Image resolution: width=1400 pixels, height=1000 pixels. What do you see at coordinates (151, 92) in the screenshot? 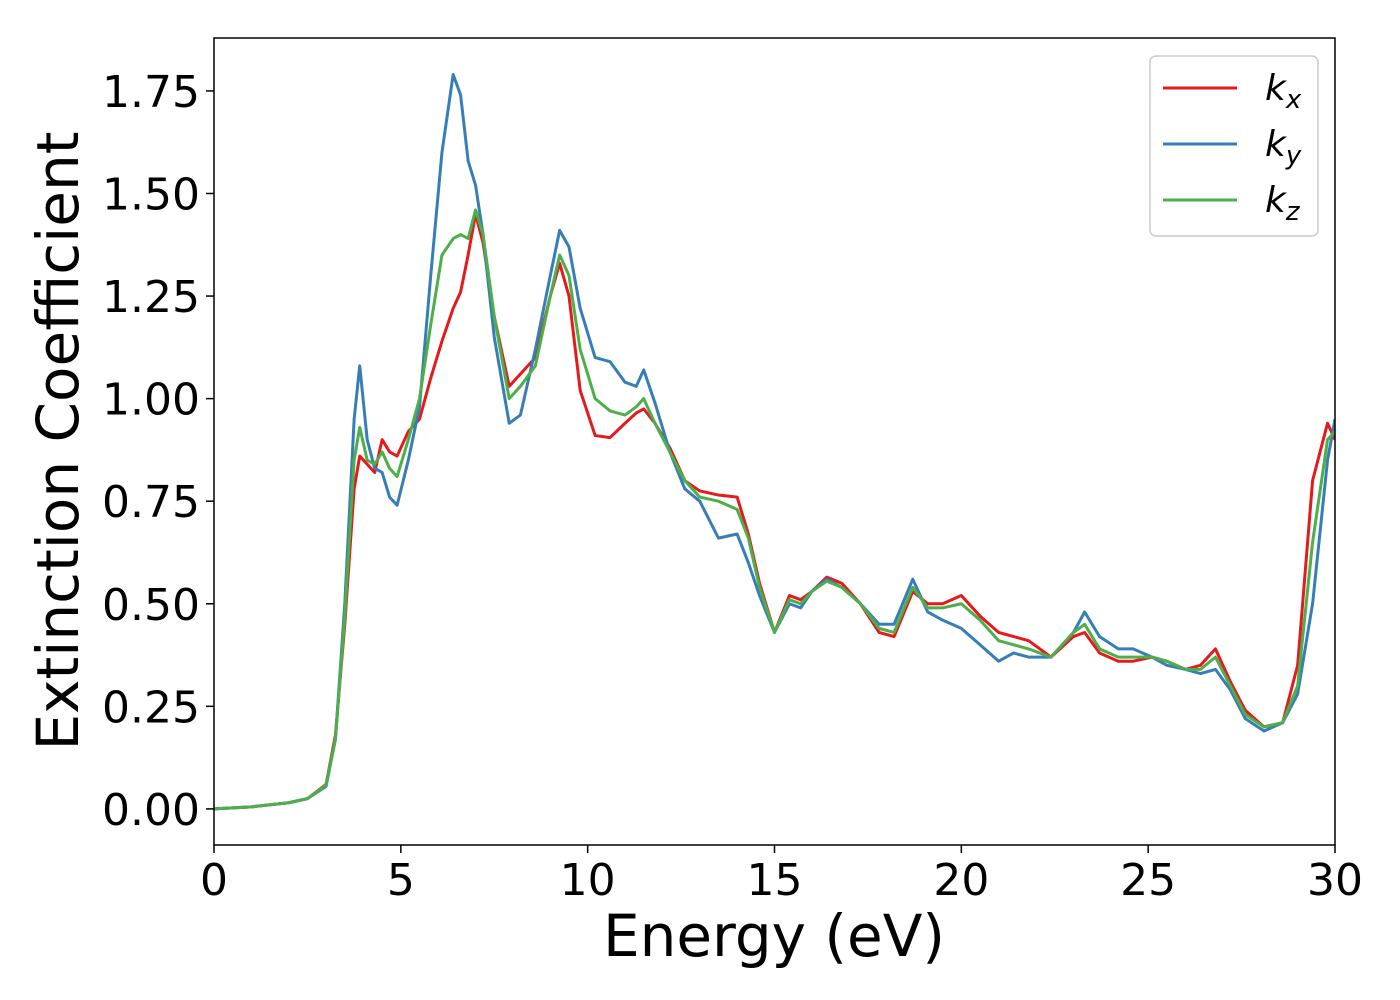
I see `y-tick-label: 1.75` at bounding box center [151, 92].